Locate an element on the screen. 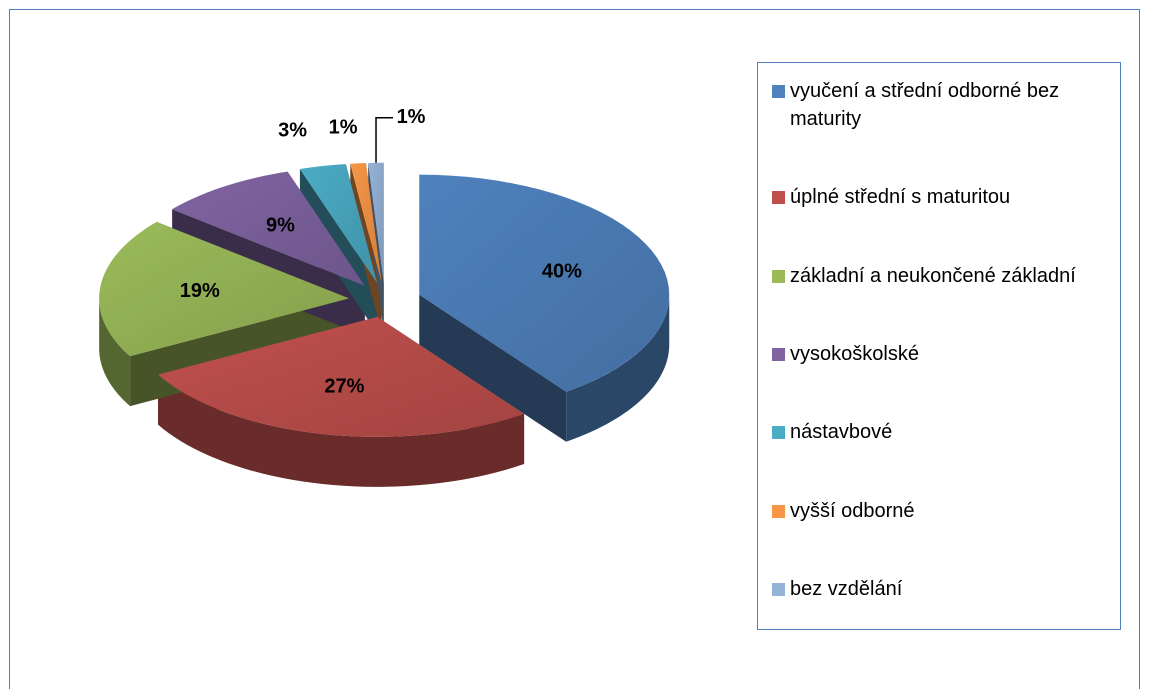  data-label: 19% is located at coordinates (200, 291).